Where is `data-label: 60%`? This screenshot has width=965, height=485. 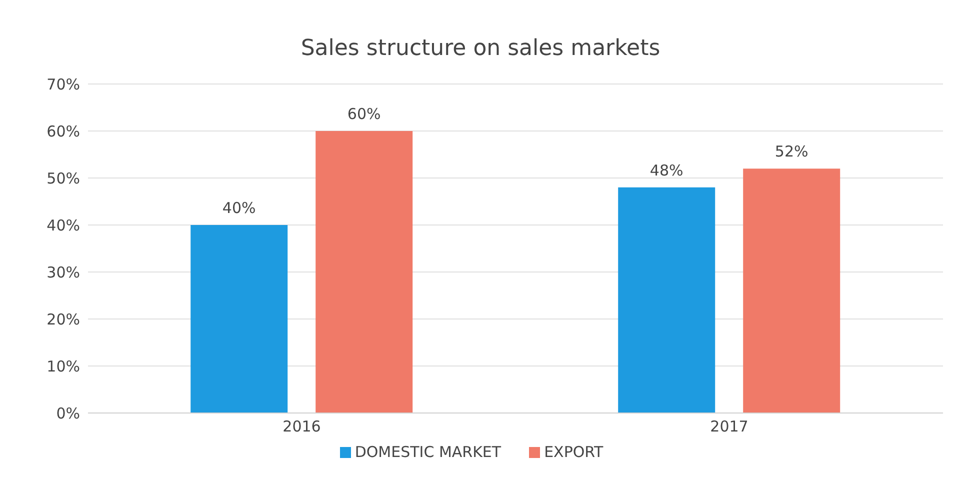 data-label: 60% is located at coordinates (364, 114).